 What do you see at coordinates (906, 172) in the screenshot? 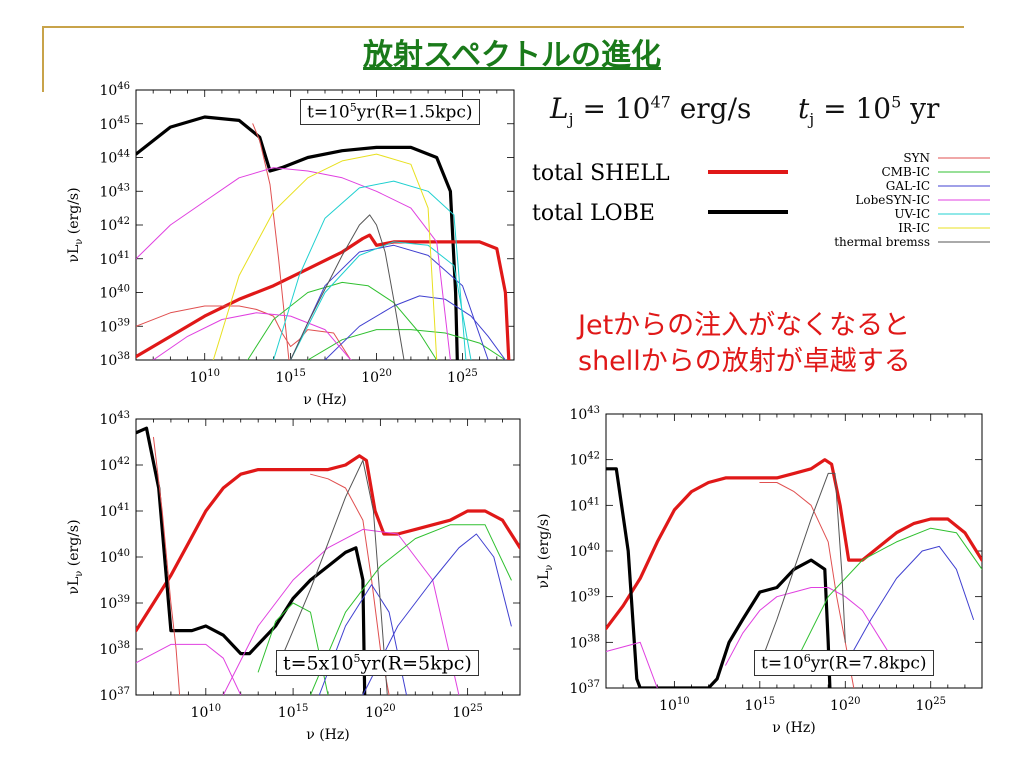
I see `legend-label-cmb-ic: CMB-IC` at bounding box center [906, 172].